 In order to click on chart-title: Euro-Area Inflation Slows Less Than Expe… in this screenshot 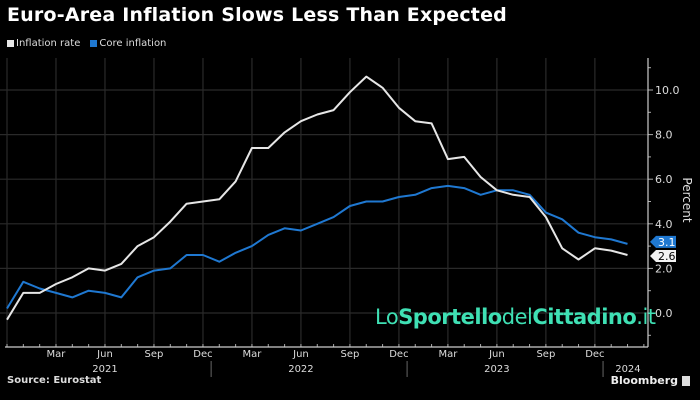, I will do `click(257, 15)`.